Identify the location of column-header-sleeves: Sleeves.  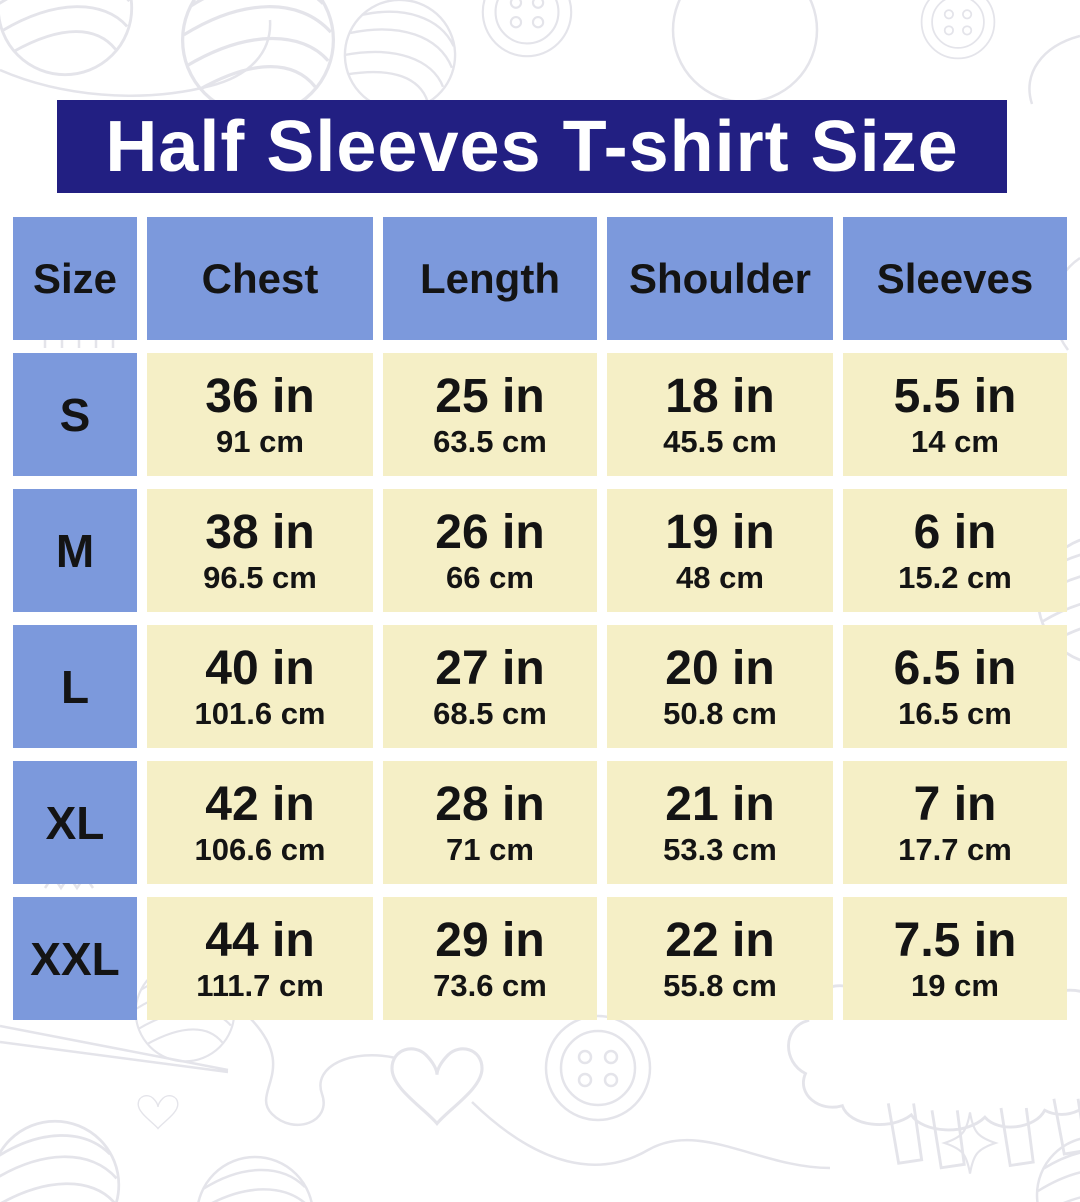
(955, 278).